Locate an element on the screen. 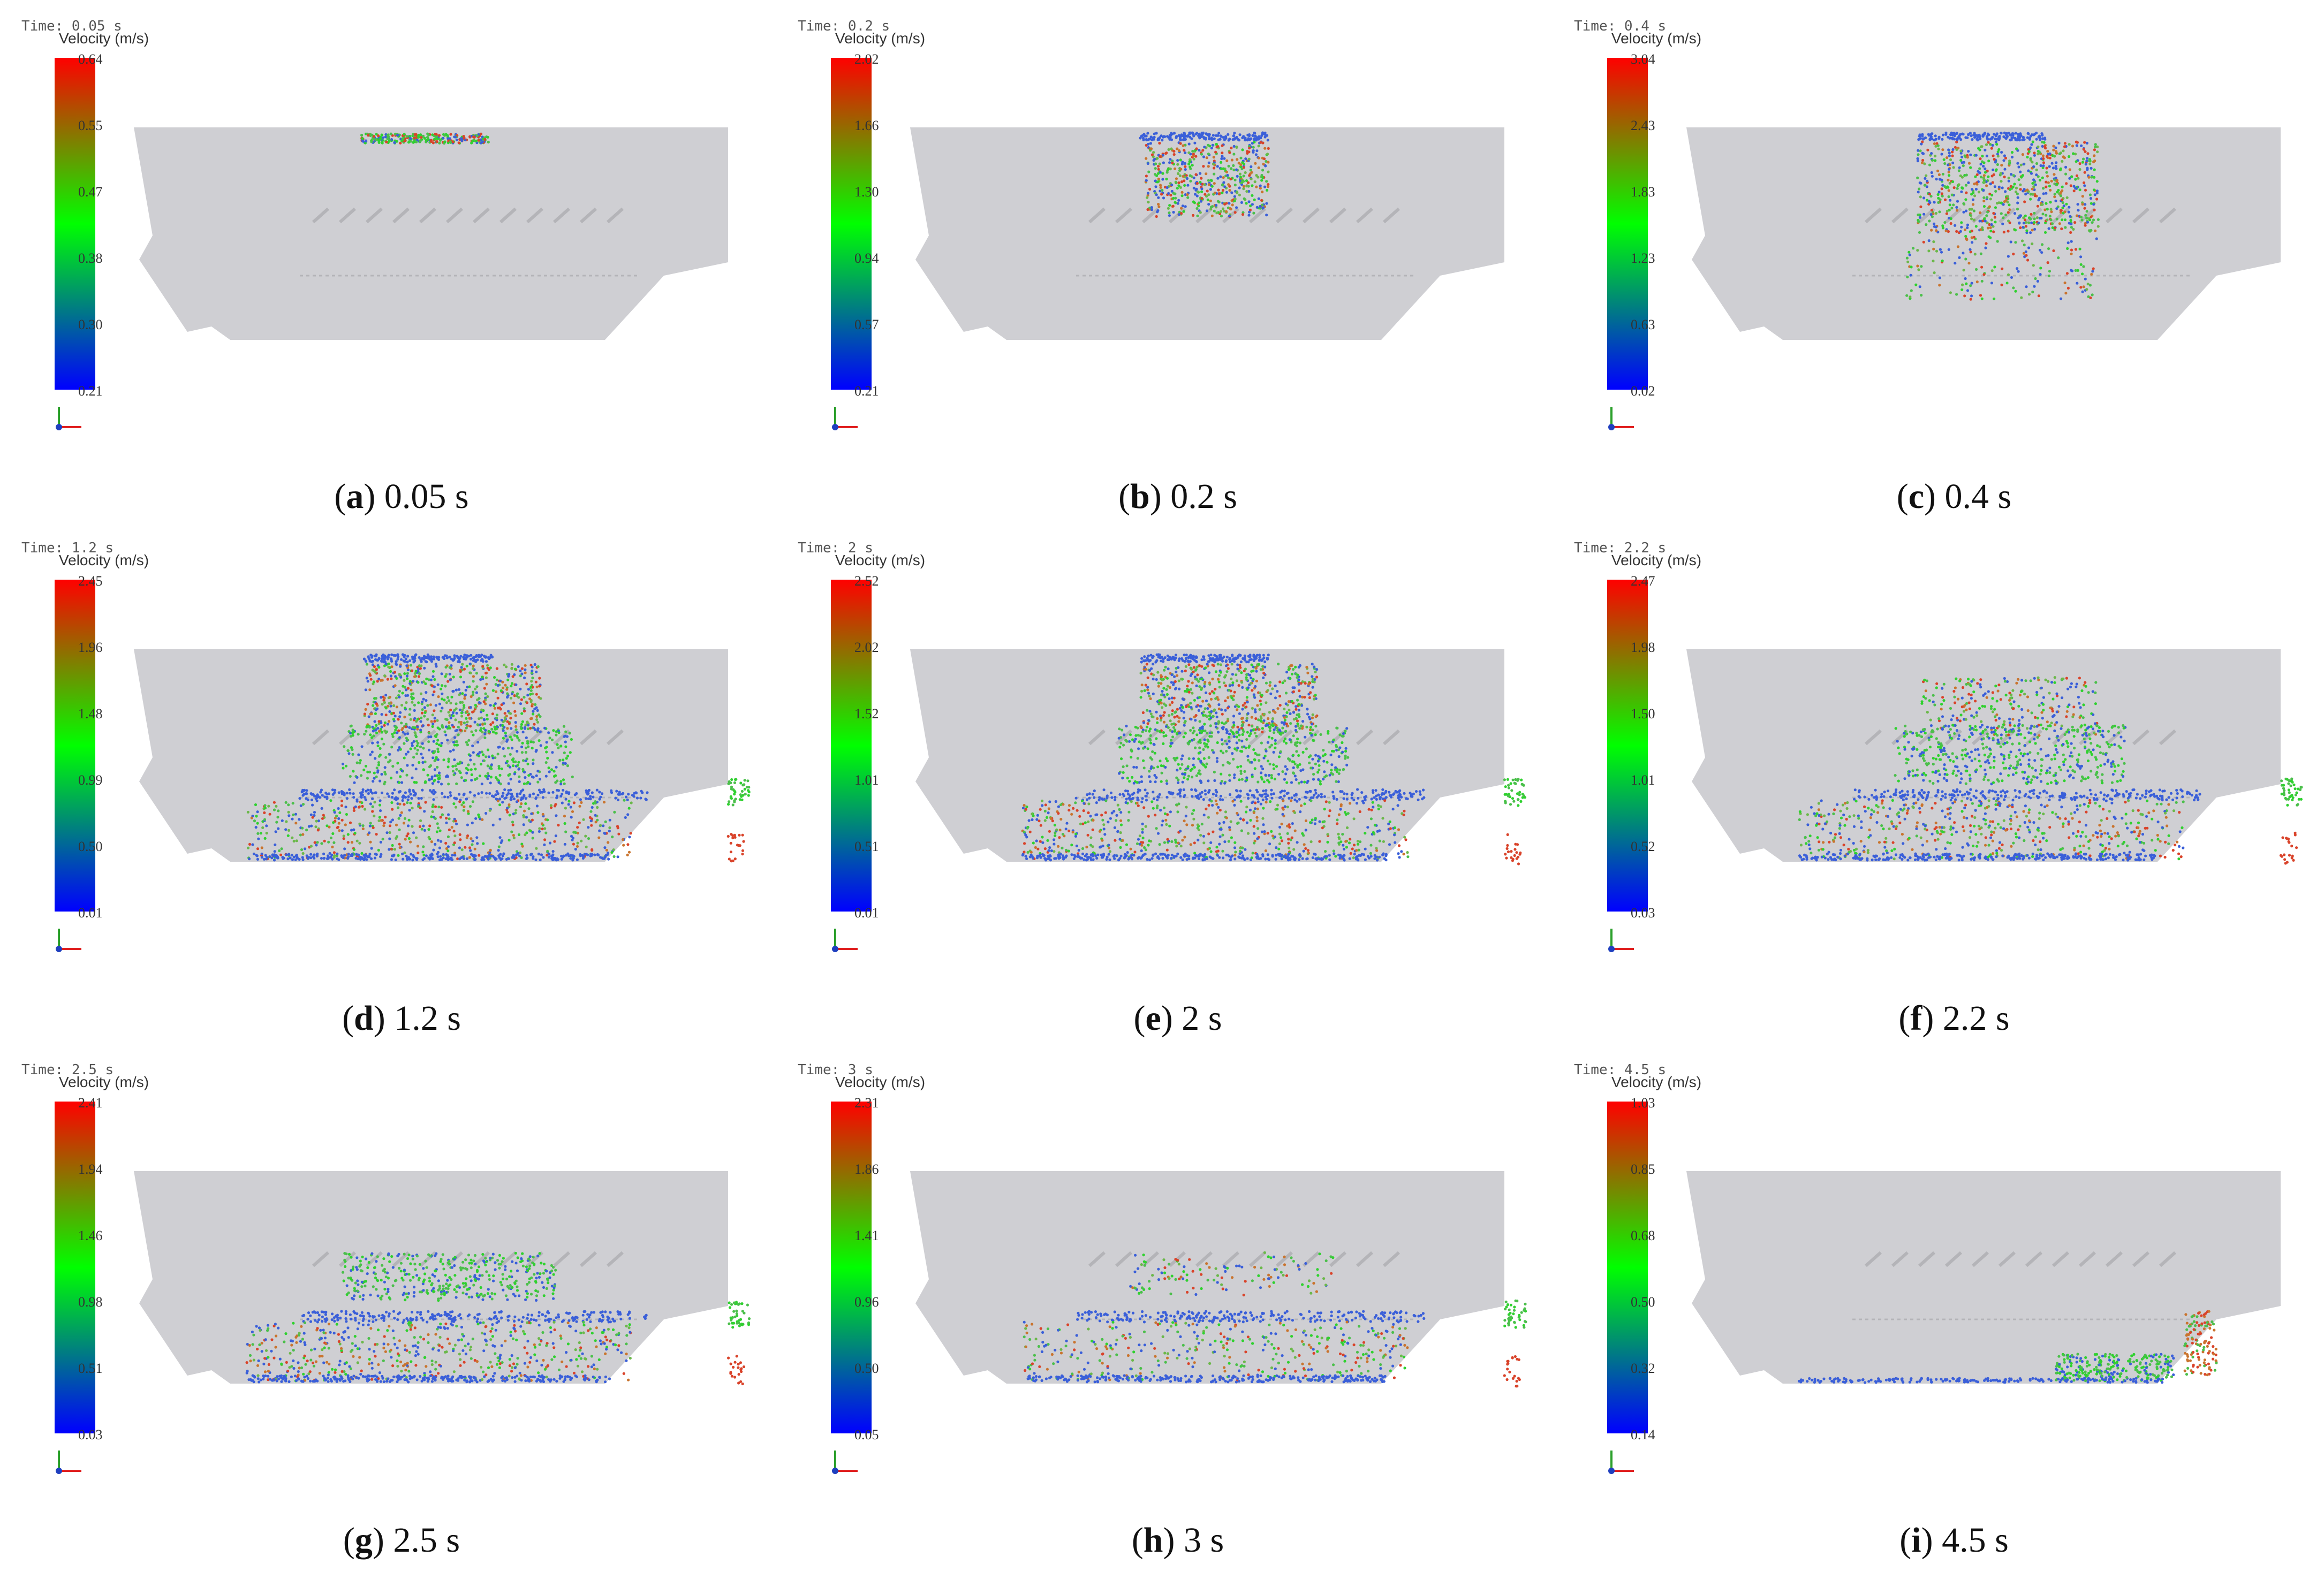  colorbar-tick: 0.96 is located at coordinates (866, 1302).